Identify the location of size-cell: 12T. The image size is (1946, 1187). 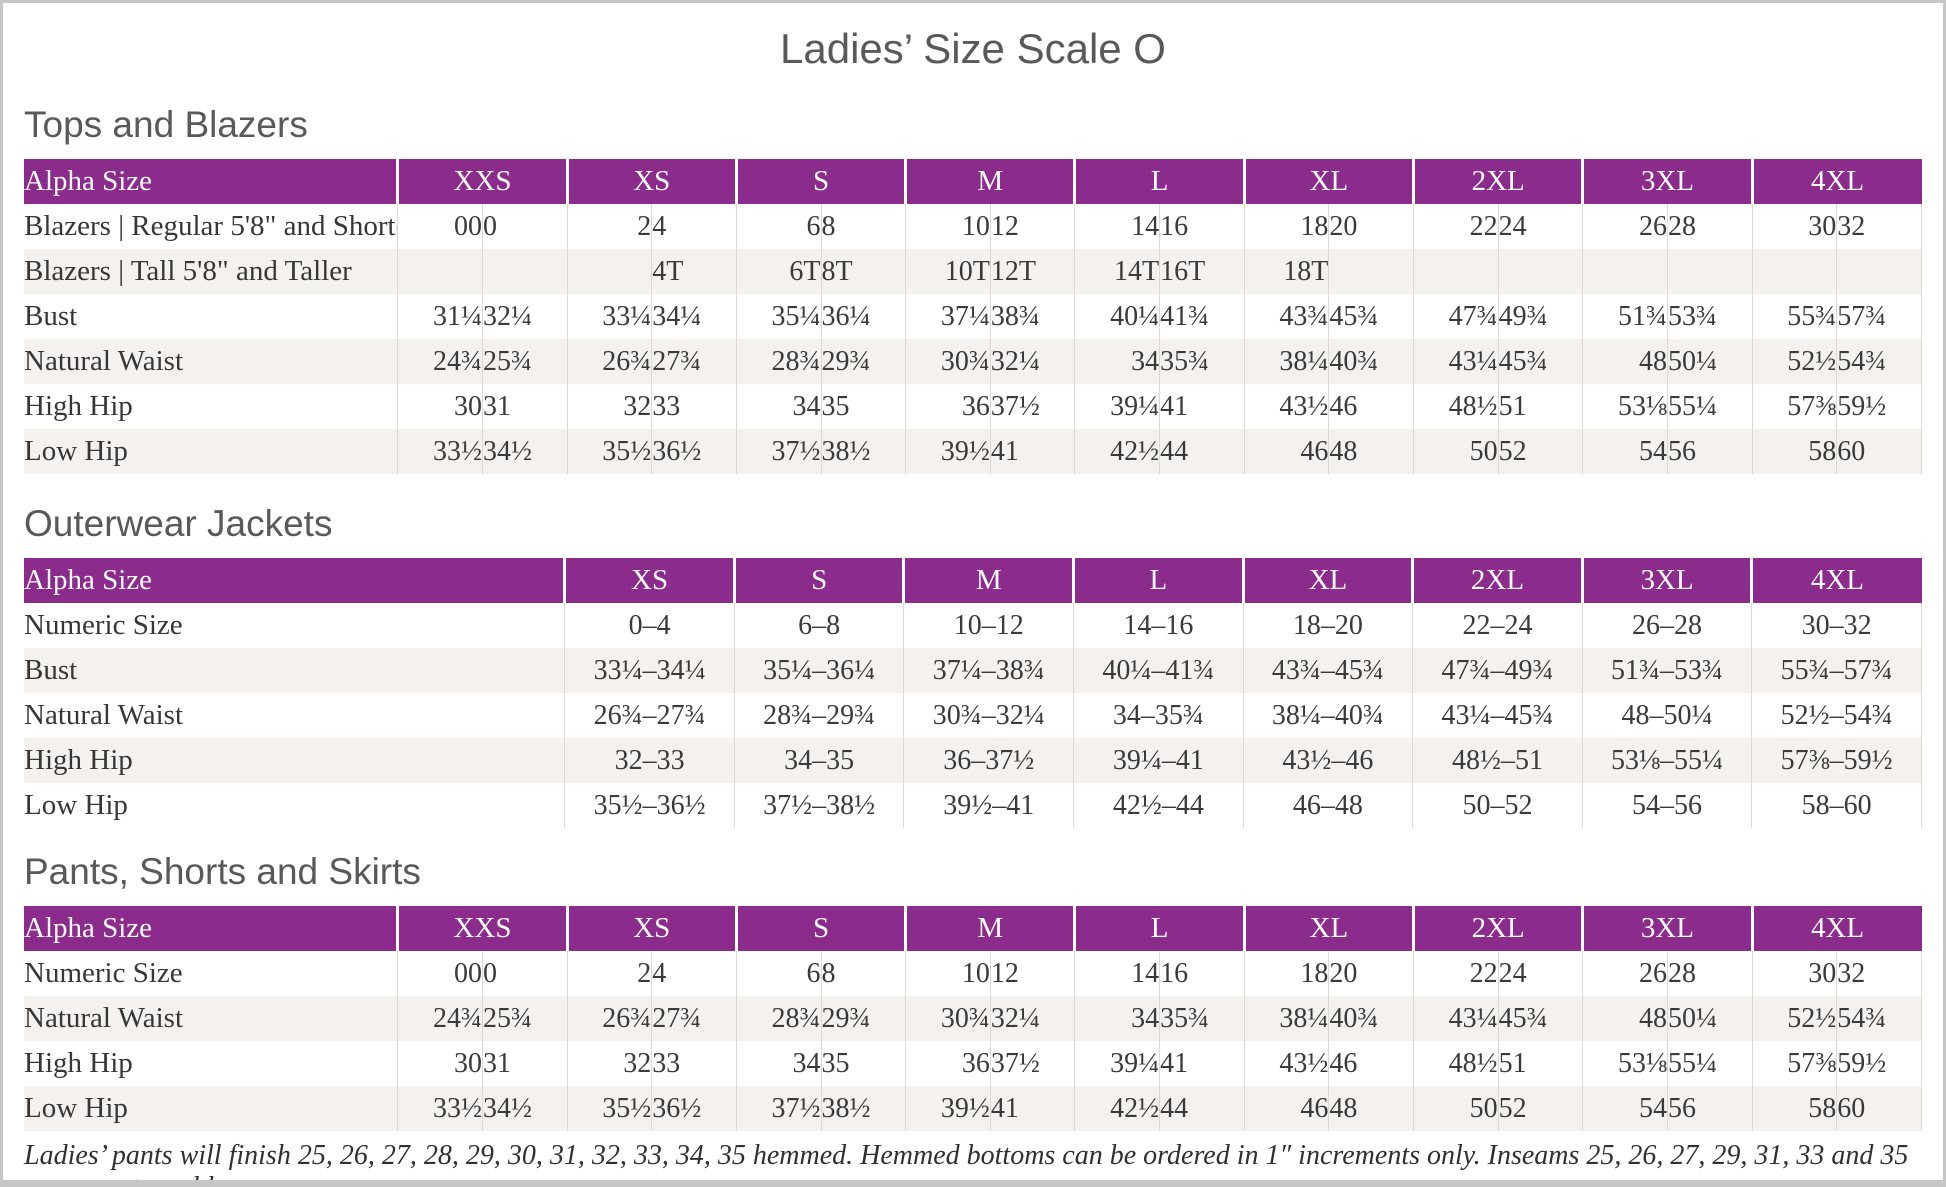
(1032, 271).